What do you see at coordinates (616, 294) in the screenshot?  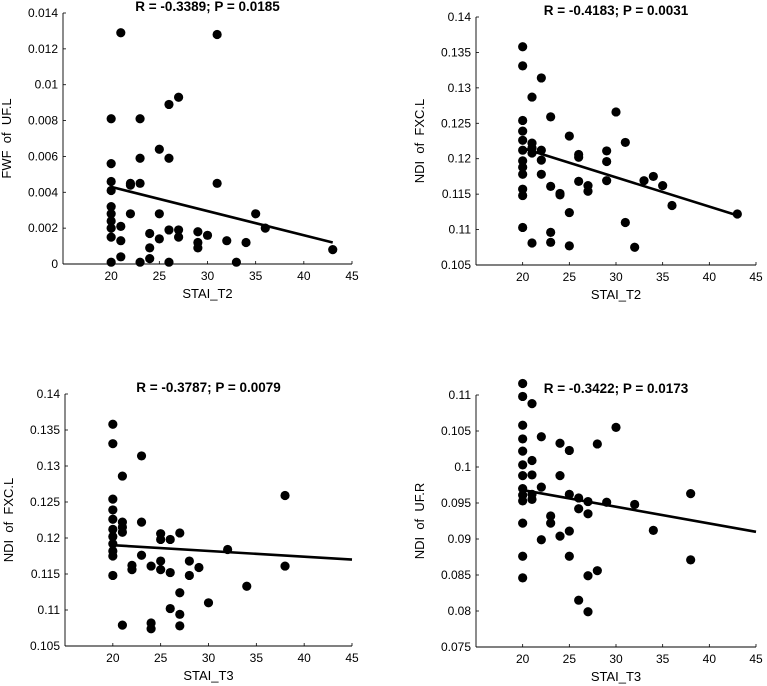 I see `x-axis-label: STAI_T2` at bounding box center [616, 294].